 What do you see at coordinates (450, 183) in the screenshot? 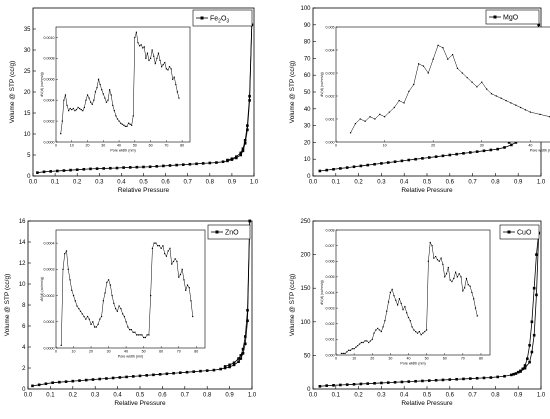
I see `x-tick-label: 0.6` at bounding box center [450, 183].